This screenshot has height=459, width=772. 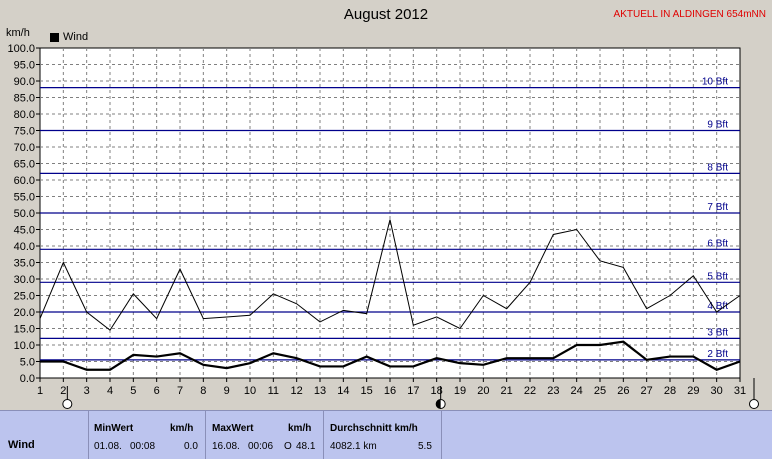 What do you see at coordinates (507, 391) in the screenshot?
I see `x-tick-label: 21` at bounding box center [507, 391].